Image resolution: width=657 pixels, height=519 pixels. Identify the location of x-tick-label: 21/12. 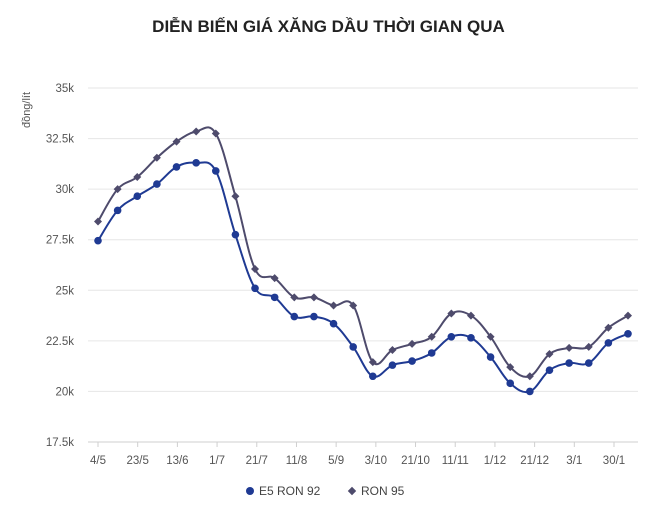
(534, 461).